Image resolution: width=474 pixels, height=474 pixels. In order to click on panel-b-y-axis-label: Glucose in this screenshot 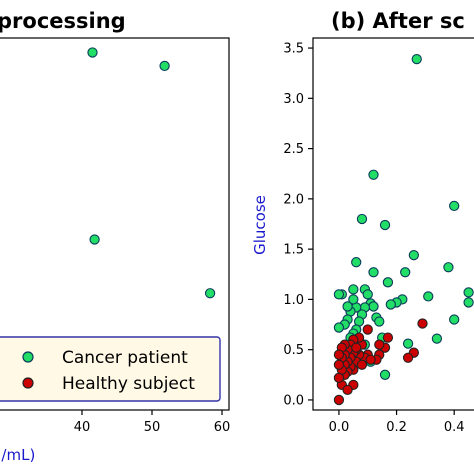, I will do `click(260, 225)`.